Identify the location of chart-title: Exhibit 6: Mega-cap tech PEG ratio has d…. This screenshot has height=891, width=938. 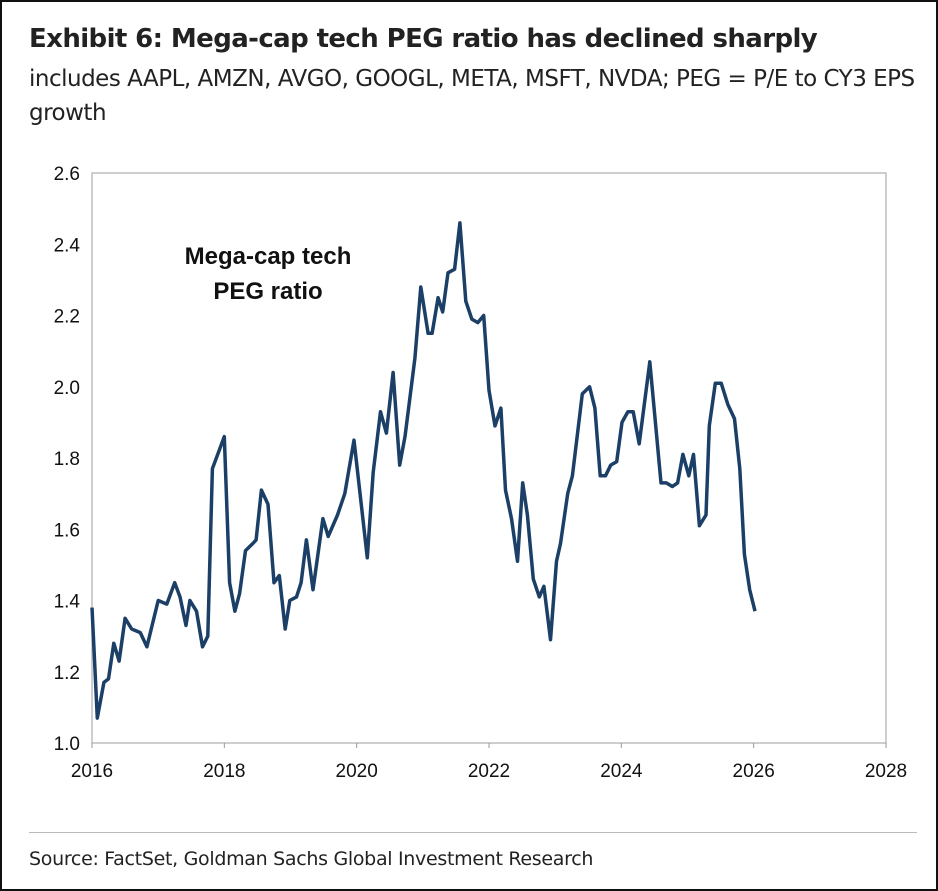
(423, 39).